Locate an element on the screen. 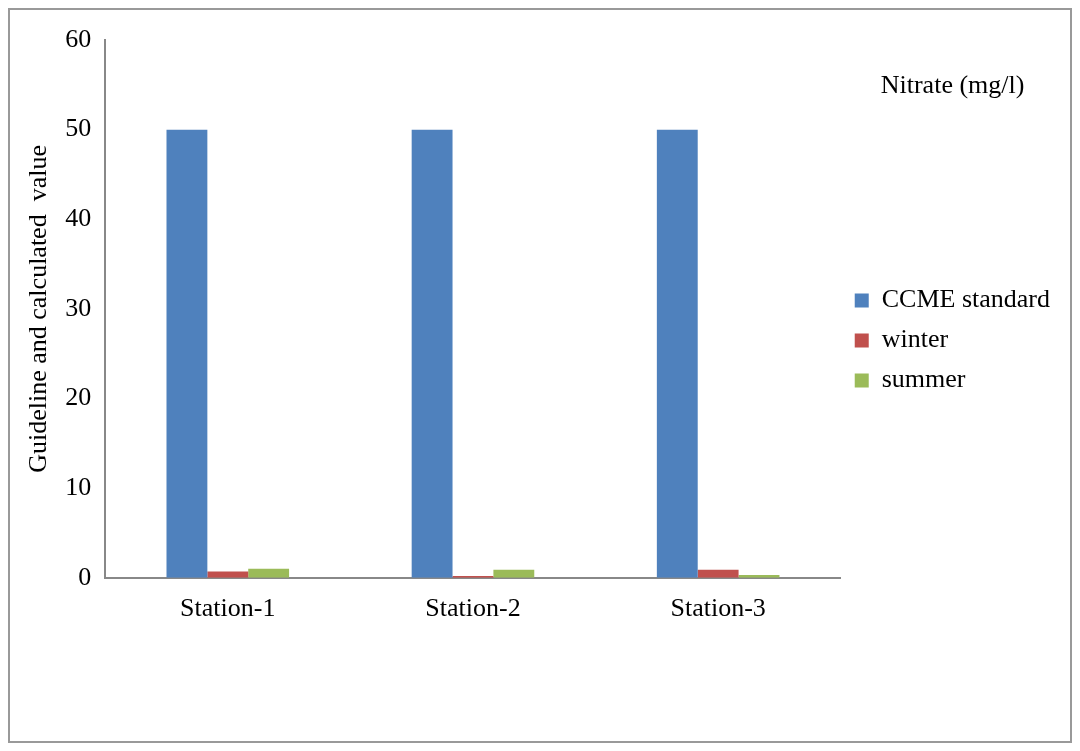  y-tick-label: 30 is located at coordinates (78, 307).